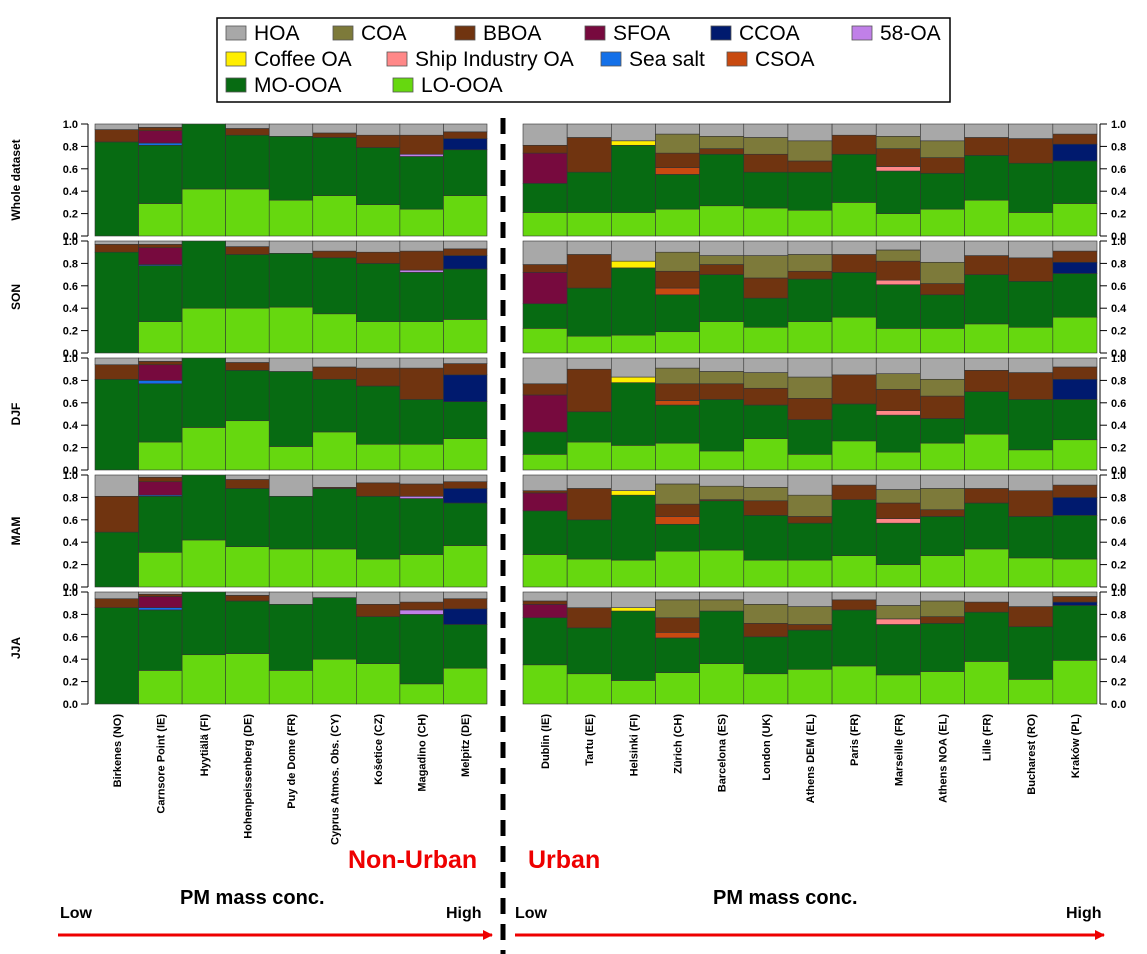 This screenshot has height=954, width=1147. What do you see at coordinates (160, 144) in the screenshot?
I see `bar-segment-sea-salt` at bounding box center [160, 144].